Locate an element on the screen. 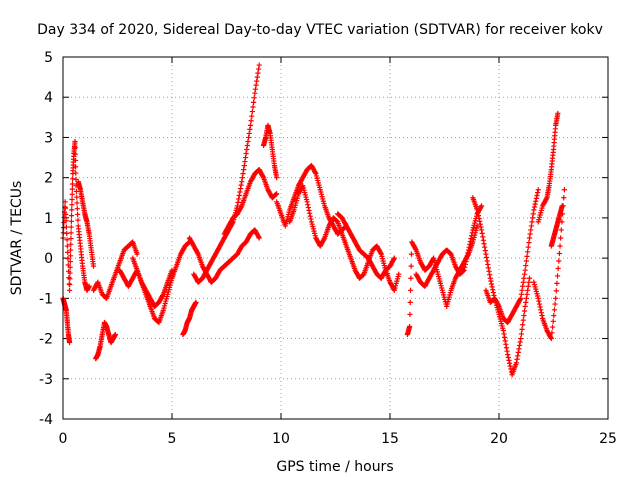 This screenshot has height=480, width=640. y-tick-label: -3 is located at coordinates (46, 380).